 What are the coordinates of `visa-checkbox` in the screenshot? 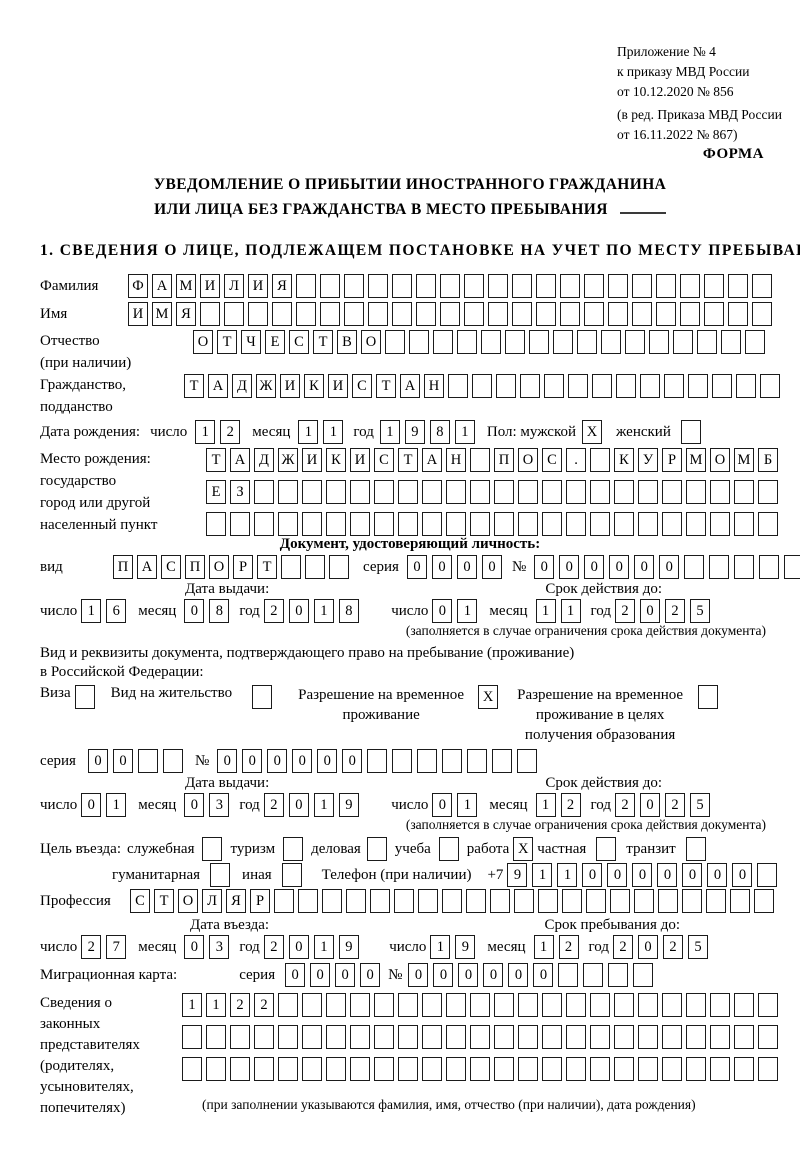 It's located at (84, 697).